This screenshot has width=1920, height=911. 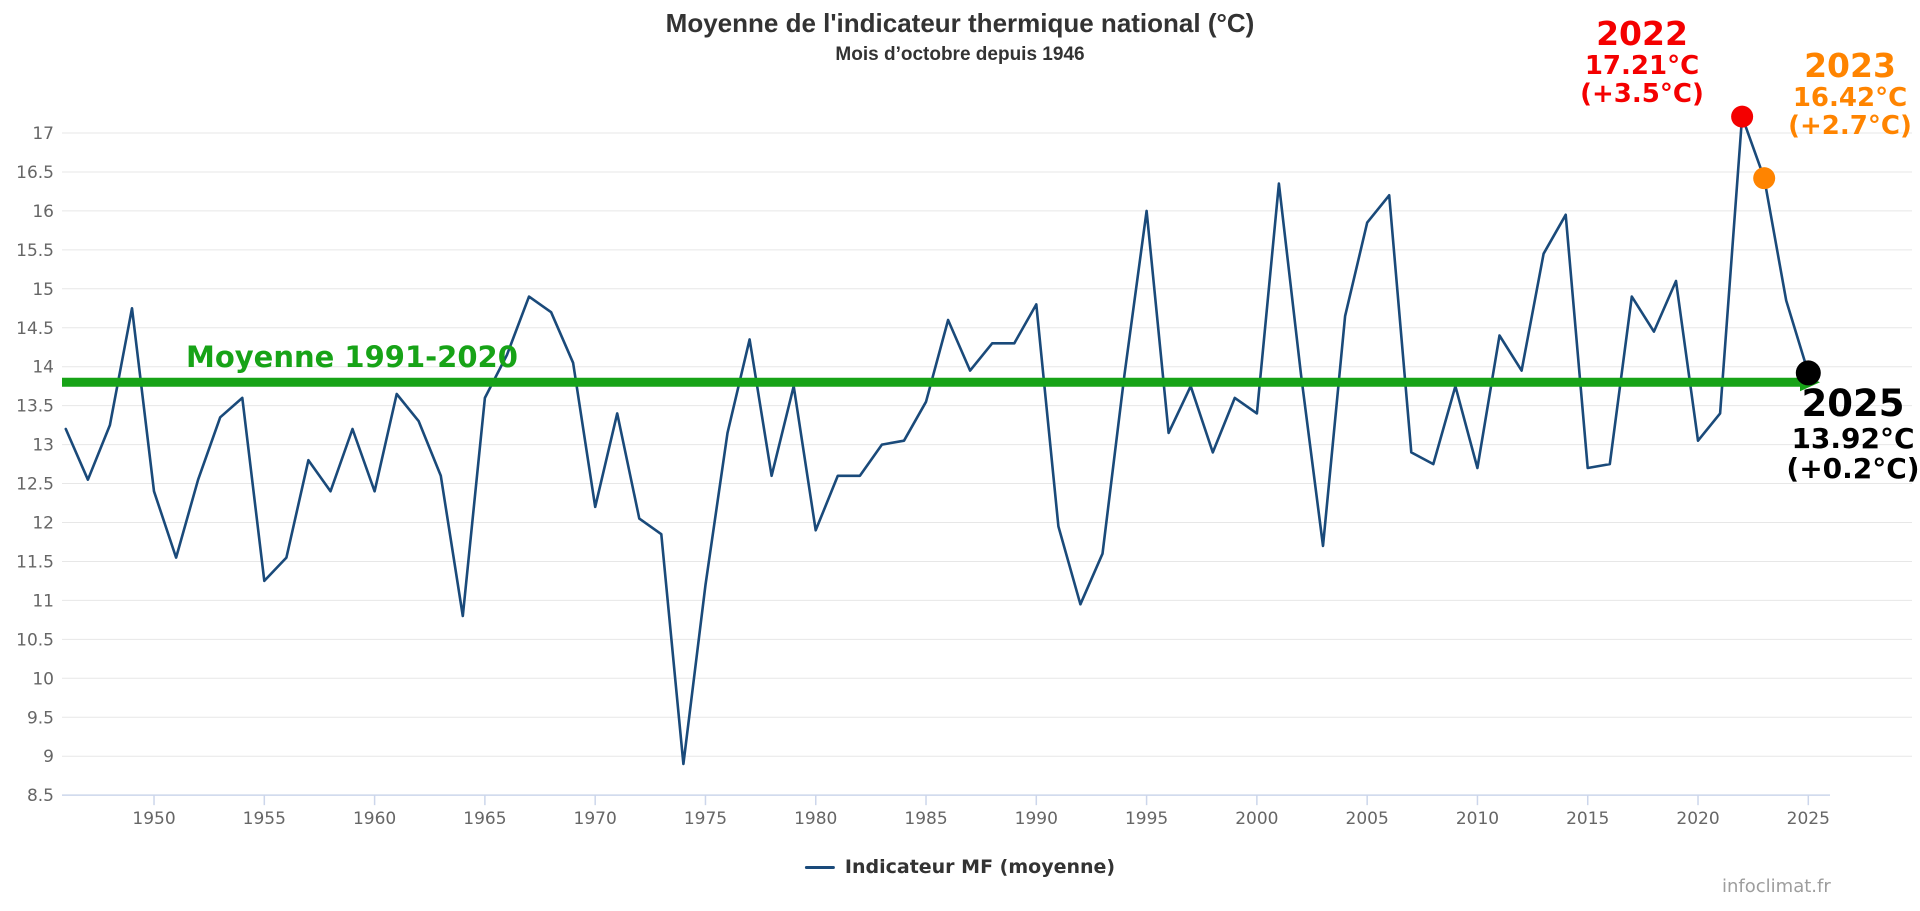 What do you see at coordinates (1256, 819) in the screenshot?
I see `x-axis-label: 2000` at bounding box center [1256, 819].